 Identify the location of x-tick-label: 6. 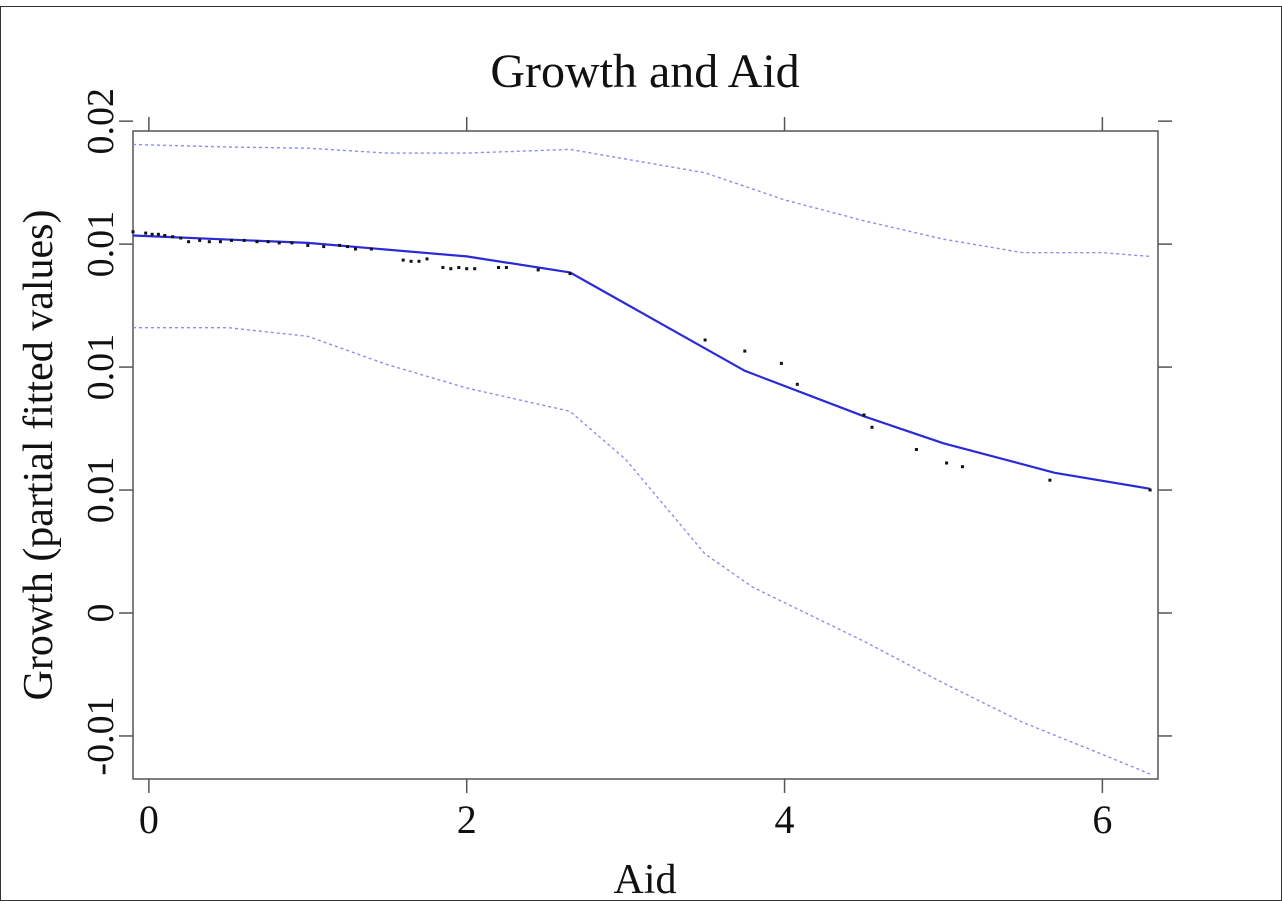
(1102, 819).